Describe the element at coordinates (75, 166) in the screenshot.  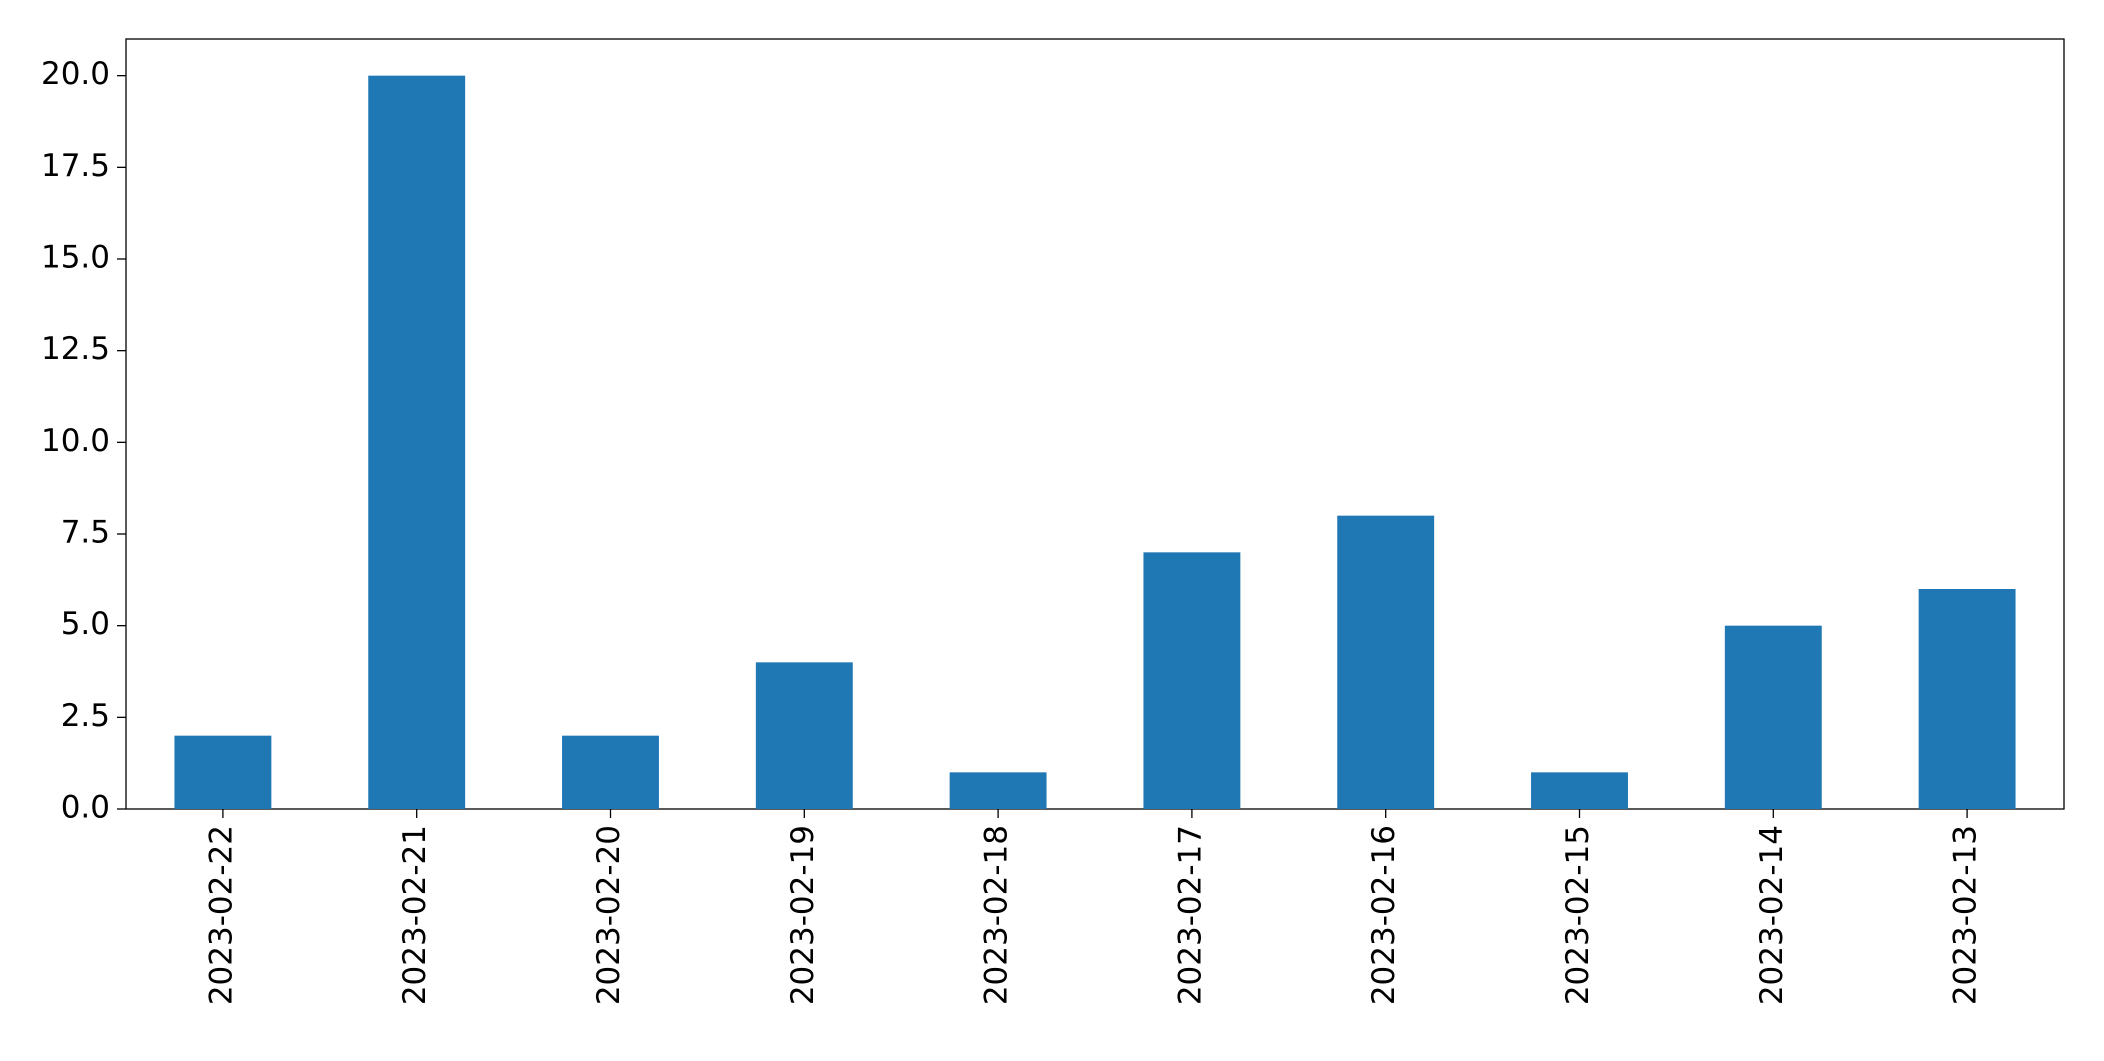
I see `y-tick-label: 17.5` at that location.